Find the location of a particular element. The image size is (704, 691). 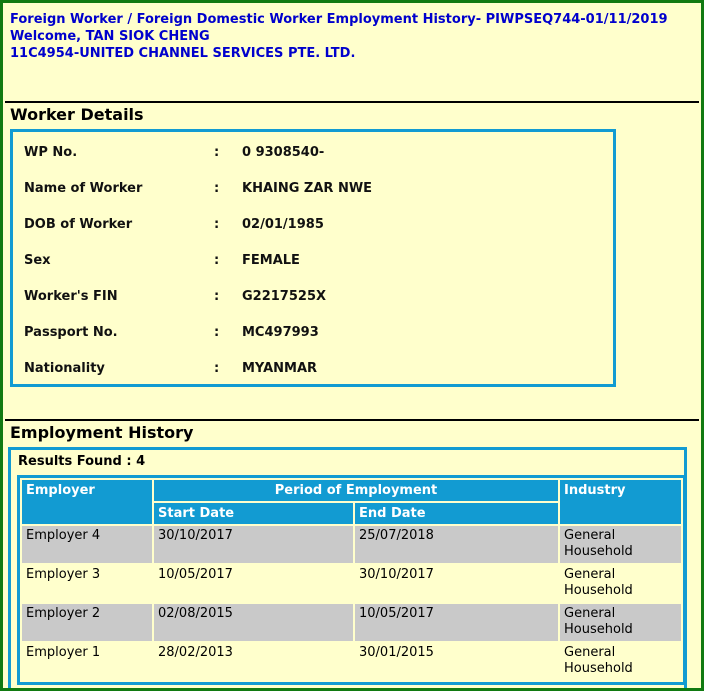

results-found-text: Results Found : 4 is located at coordinates (82, 461).